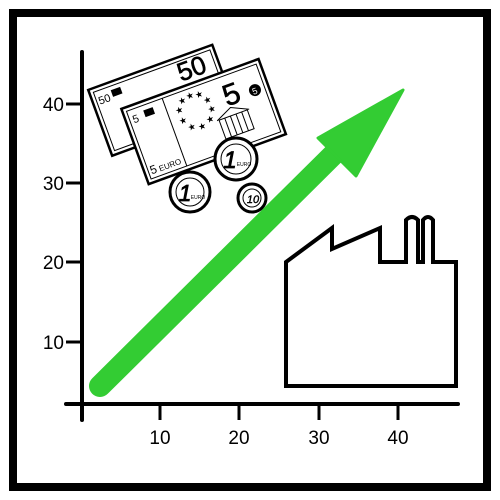  I want to click on banknote-5-seal-value: 5, so click(255, 91).